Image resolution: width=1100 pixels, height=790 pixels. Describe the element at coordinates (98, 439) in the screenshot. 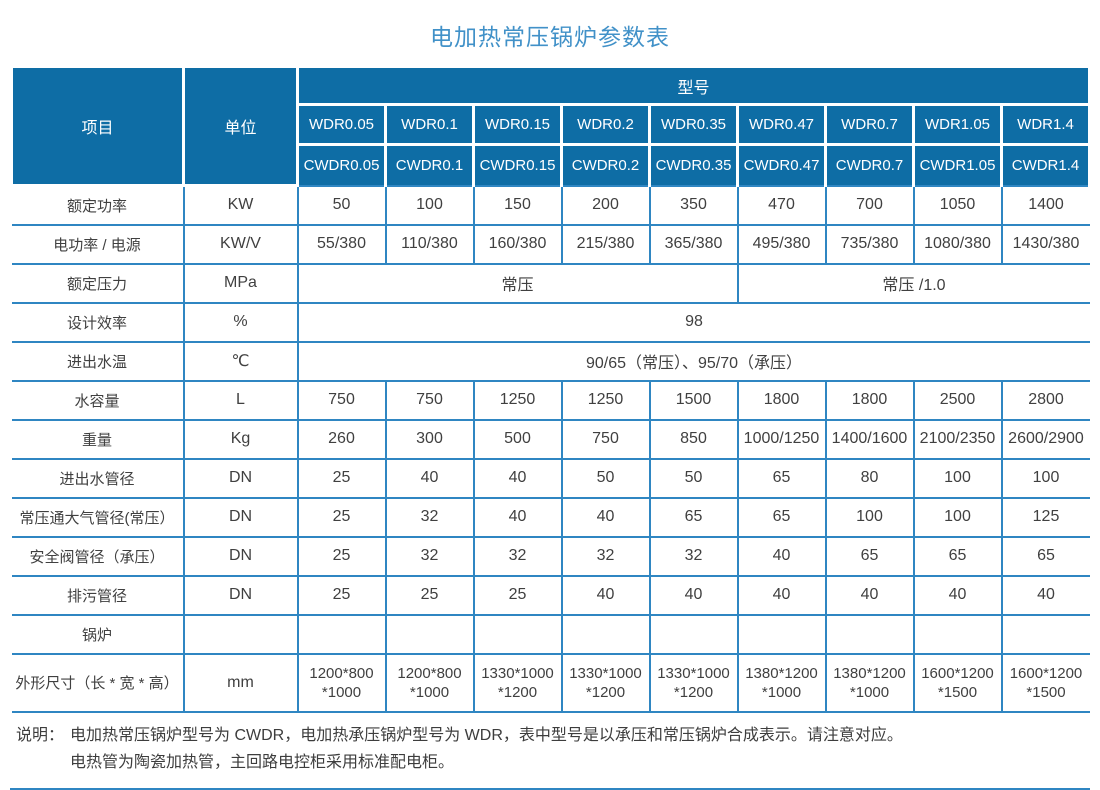

I see `row-label: 重量` at that location.